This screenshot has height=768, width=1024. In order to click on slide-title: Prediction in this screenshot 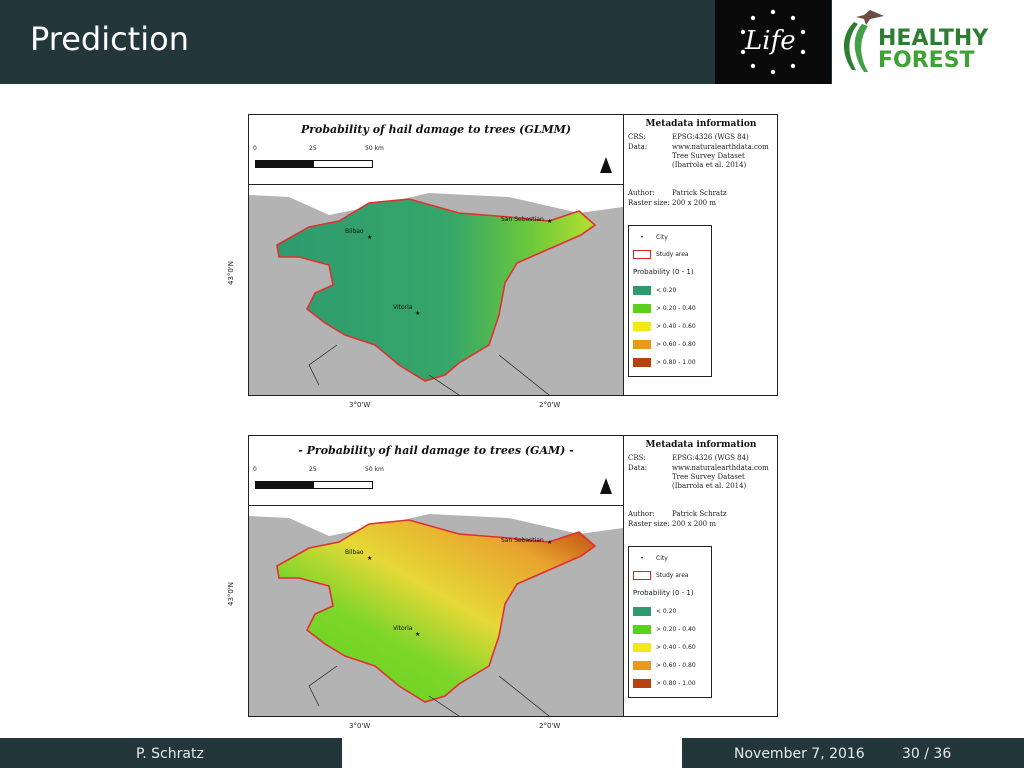, I will do `click(109, 39)`.